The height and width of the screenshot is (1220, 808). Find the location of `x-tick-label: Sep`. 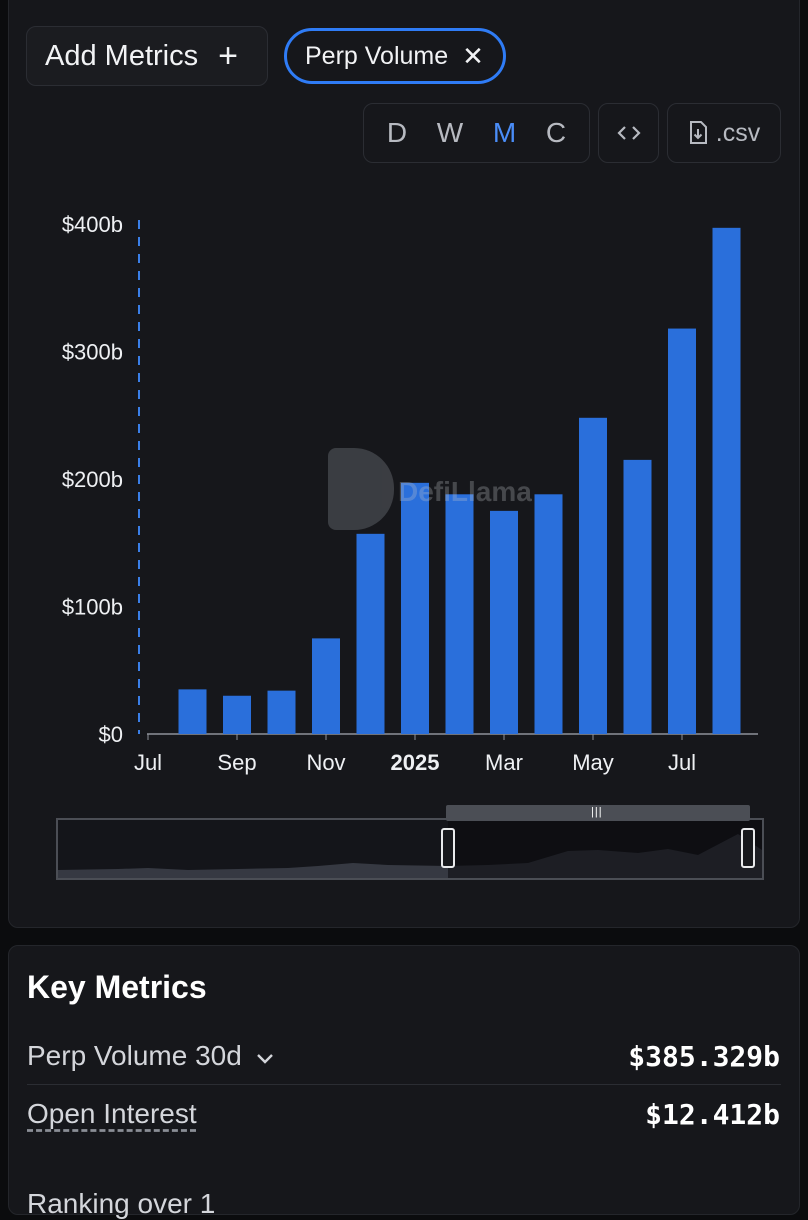

x-tick-label: Sep is located at coordinates (236, 762).